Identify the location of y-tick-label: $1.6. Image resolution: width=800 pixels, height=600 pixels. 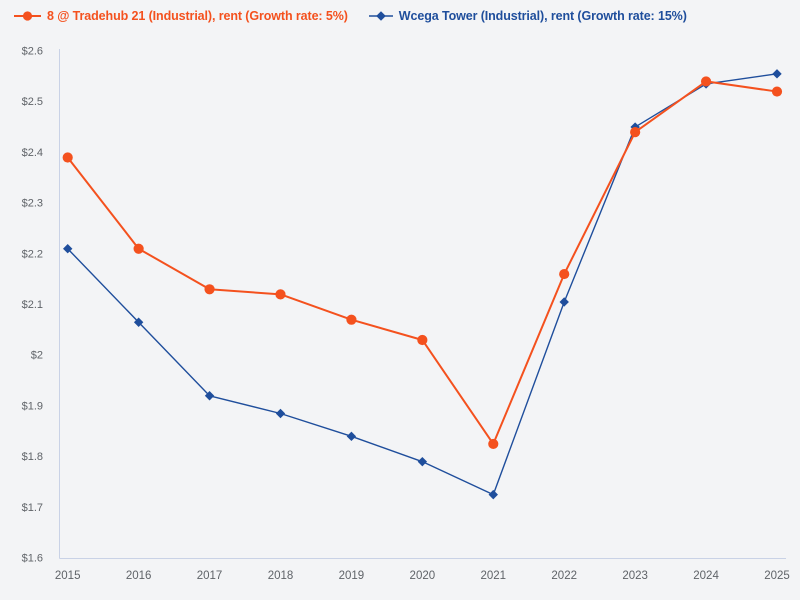
(32, 559).